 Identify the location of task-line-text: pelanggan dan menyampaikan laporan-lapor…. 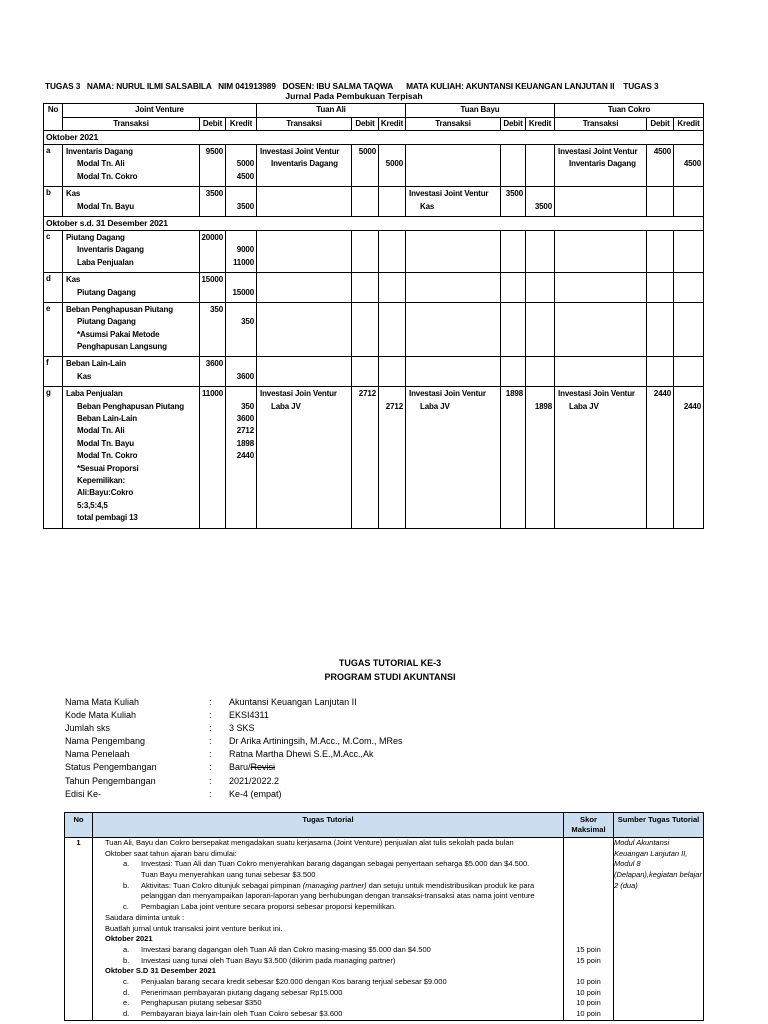
(338, 896).